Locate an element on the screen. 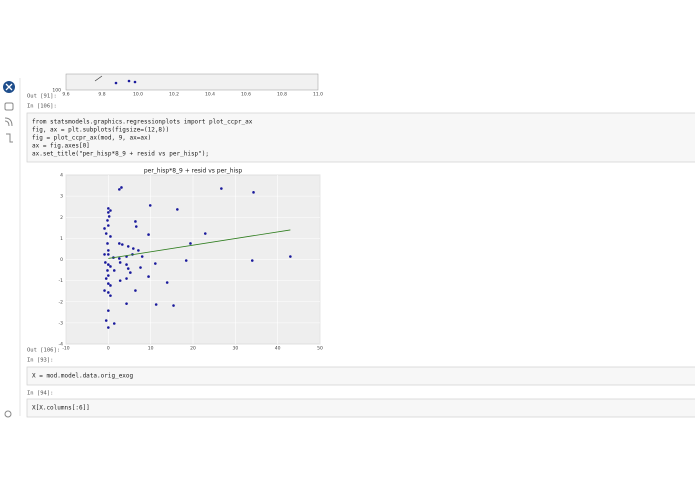 The height and width of the screenshot is (494, 695). x-tick-label: 9.6 is located at coordinates (65, 95).